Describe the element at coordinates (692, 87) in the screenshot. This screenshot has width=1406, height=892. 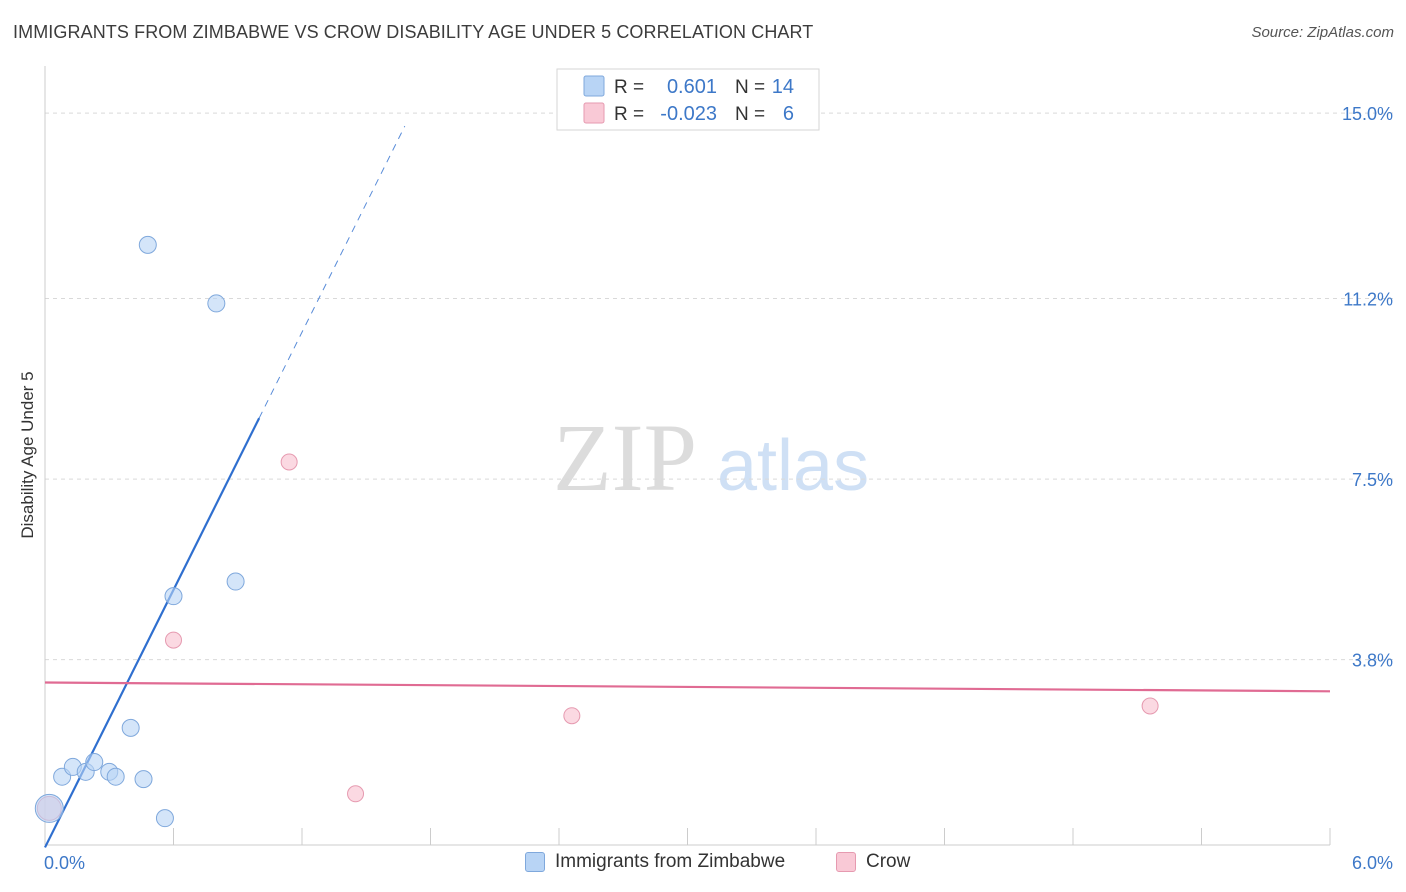
I see `legend-r-value: 0.601` at that location.